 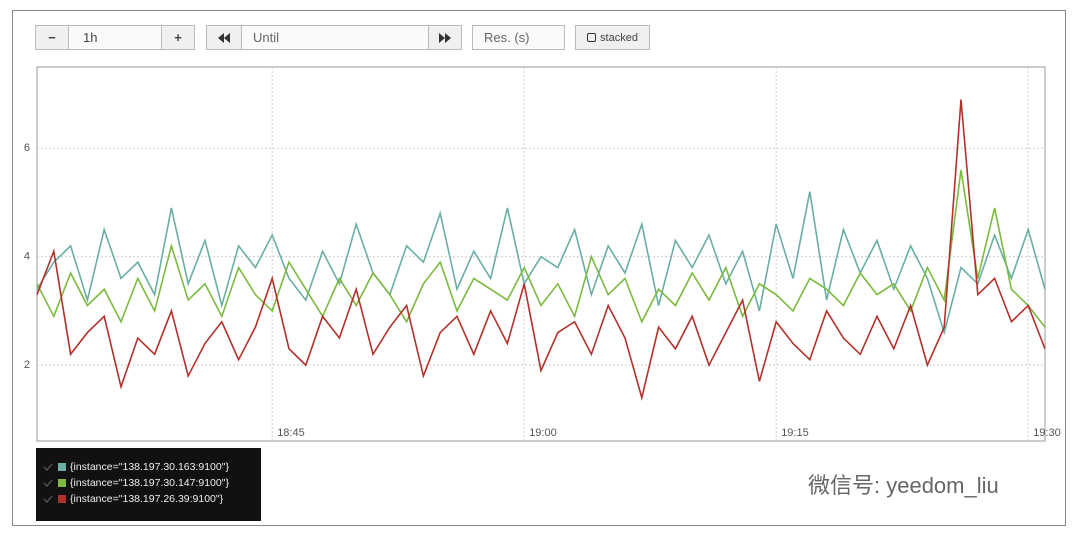 I want to click on resolution-input: Res. (s), so click(x=518, y=37).